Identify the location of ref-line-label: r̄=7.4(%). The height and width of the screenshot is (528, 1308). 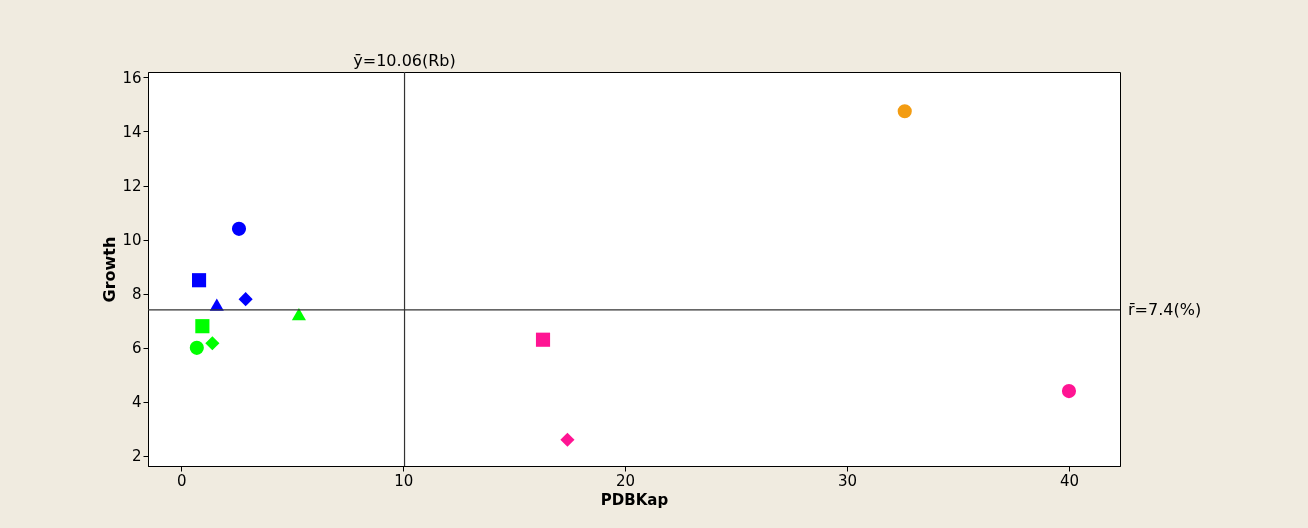
(1165, 309).